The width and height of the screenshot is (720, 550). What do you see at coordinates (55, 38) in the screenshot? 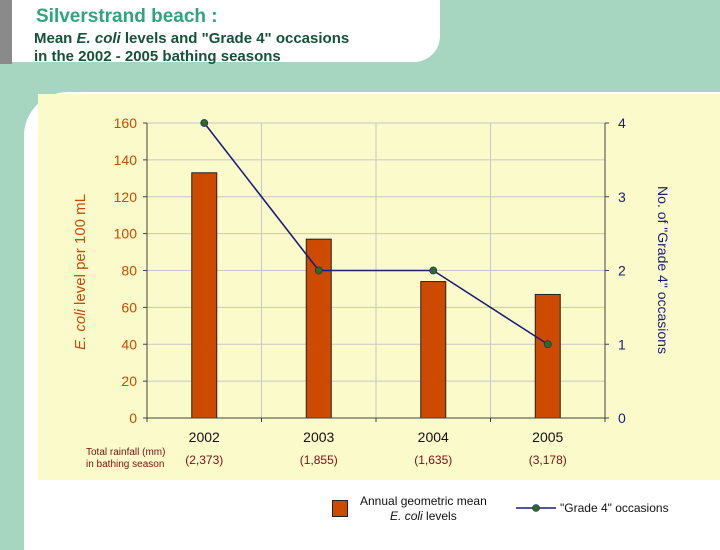
I see `subtitle-prefix: Mean` at bounding box center [55, 38].